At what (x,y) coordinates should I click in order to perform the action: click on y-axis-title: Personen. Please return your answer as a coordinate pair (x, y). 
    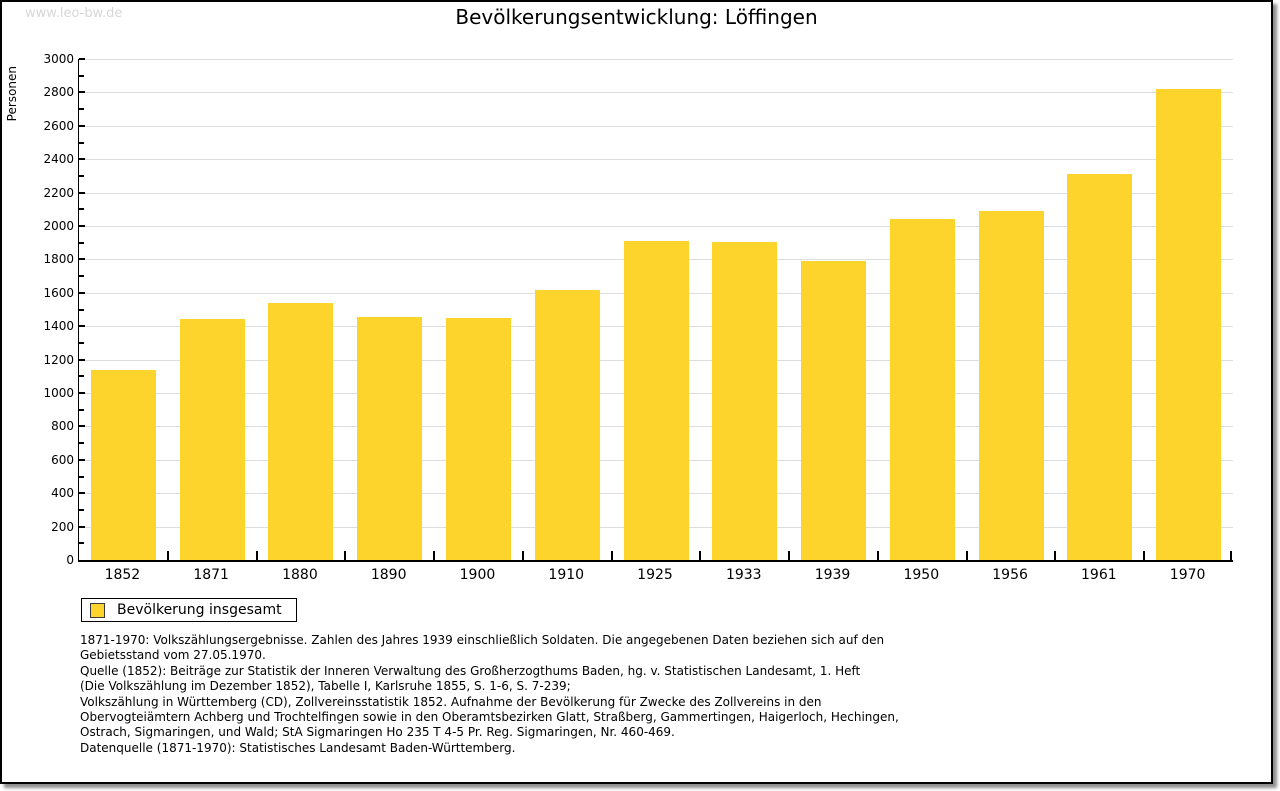
    Looking at the image, I should click on (12, 94).